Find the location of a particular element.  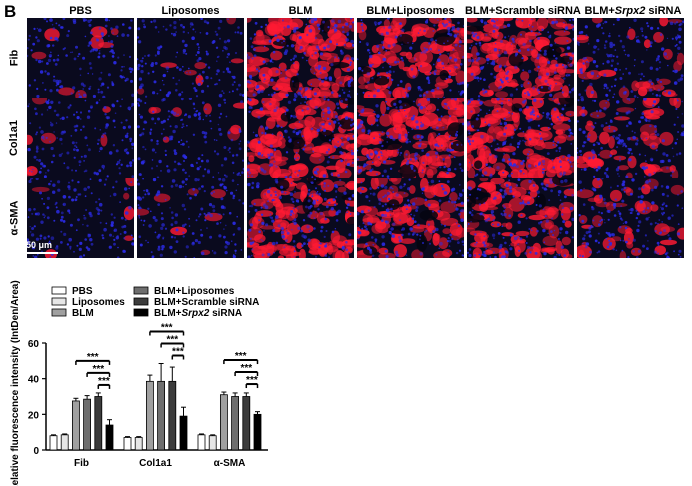

column-header-pbs: PBS is located at coordinates (80, 11).